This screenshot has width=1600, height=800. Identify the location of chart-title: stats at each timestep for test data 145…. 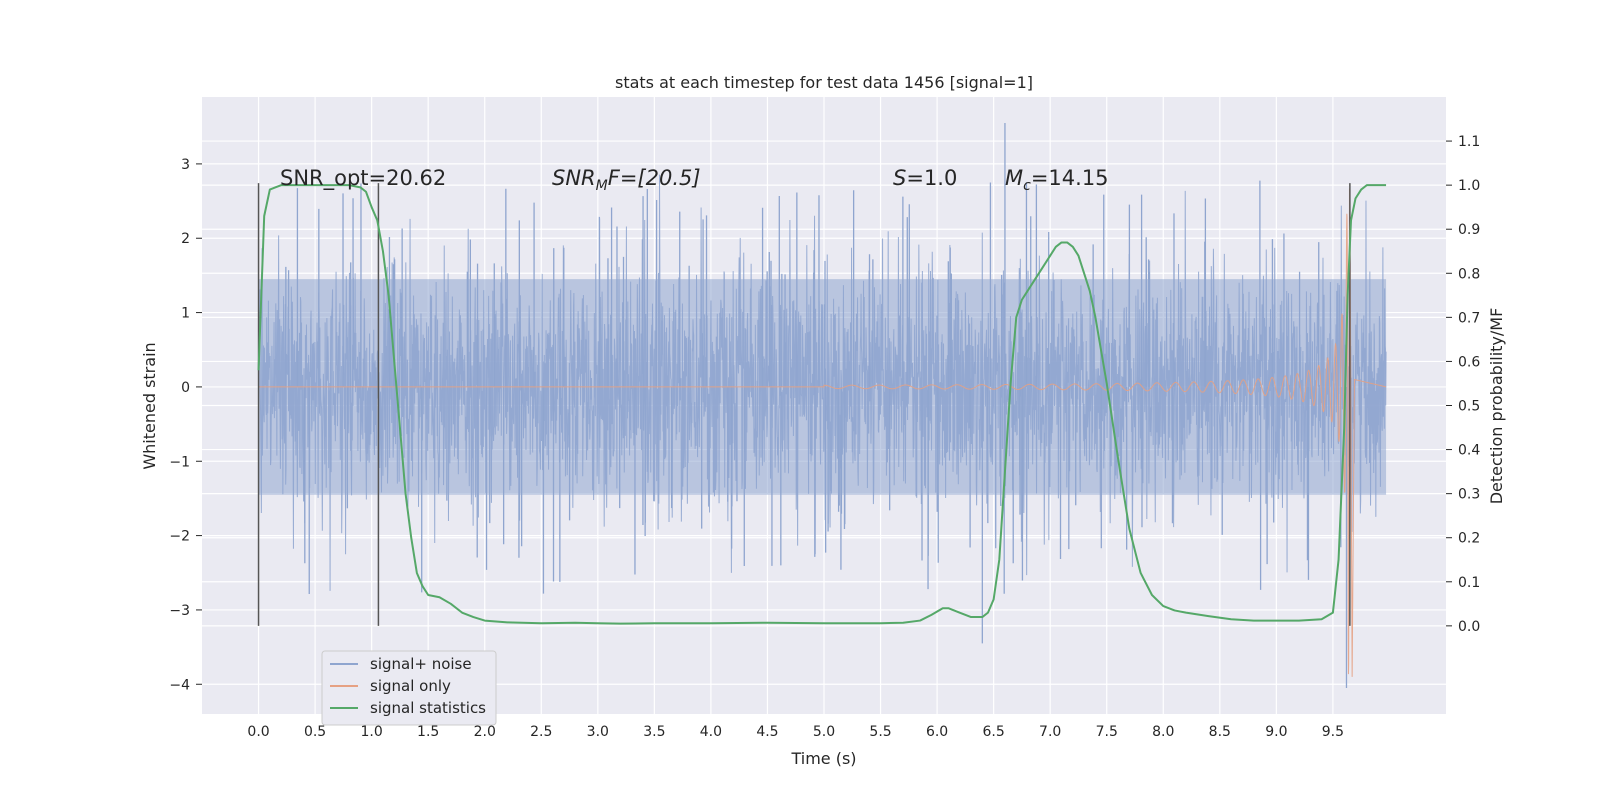
(824, 82).